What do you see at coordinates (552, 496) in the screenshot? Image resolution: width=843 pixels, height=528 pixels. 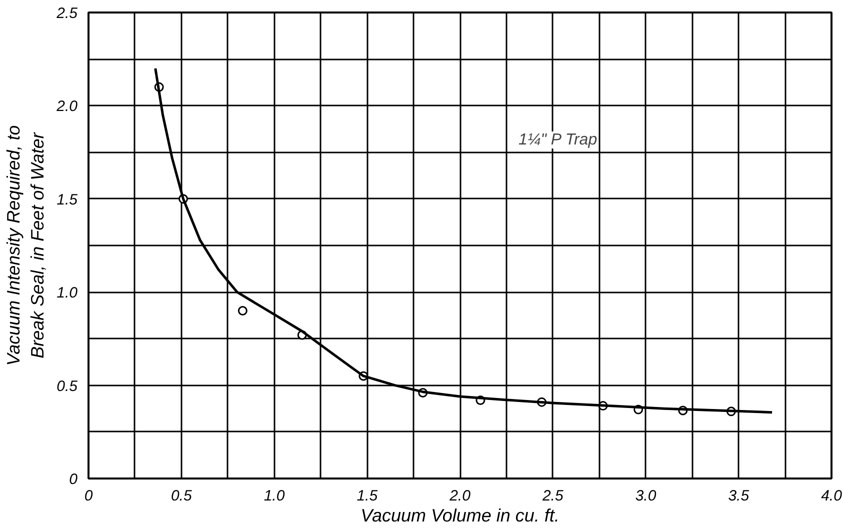 I see `x-tick-label: 2.5` at bounding box center [552, 496].